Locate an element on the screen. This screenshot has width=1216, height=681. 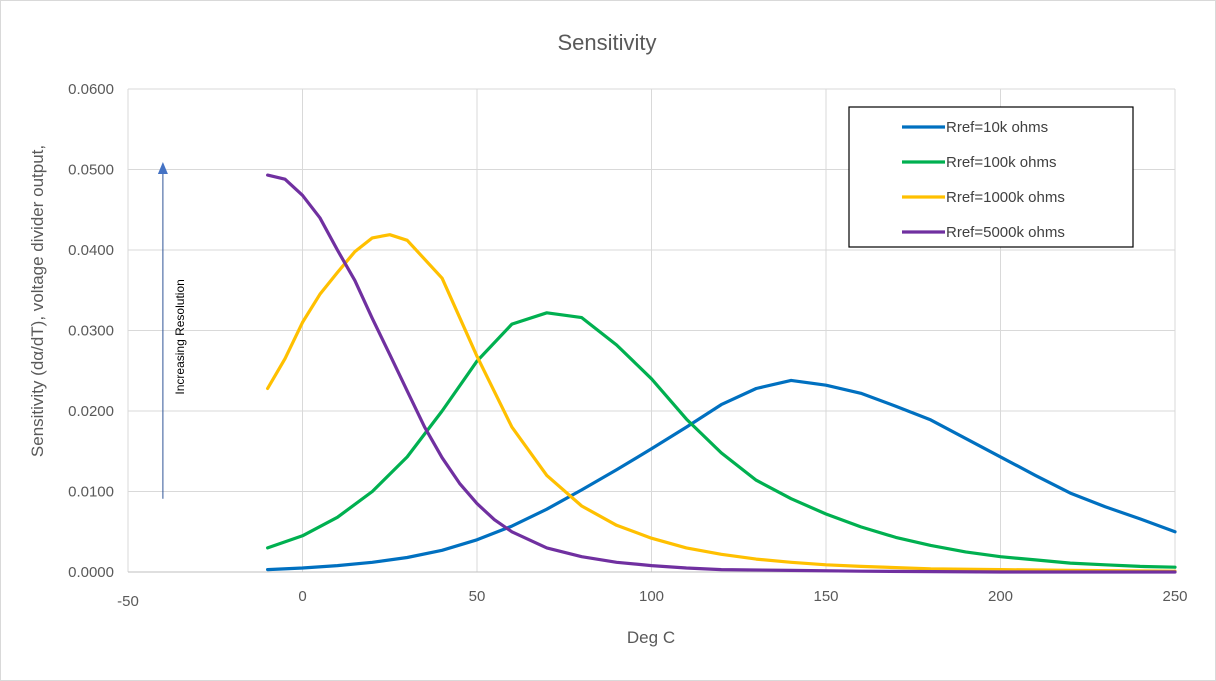
y-tick-label: 0.0300 is located at coordinates (91, 331).